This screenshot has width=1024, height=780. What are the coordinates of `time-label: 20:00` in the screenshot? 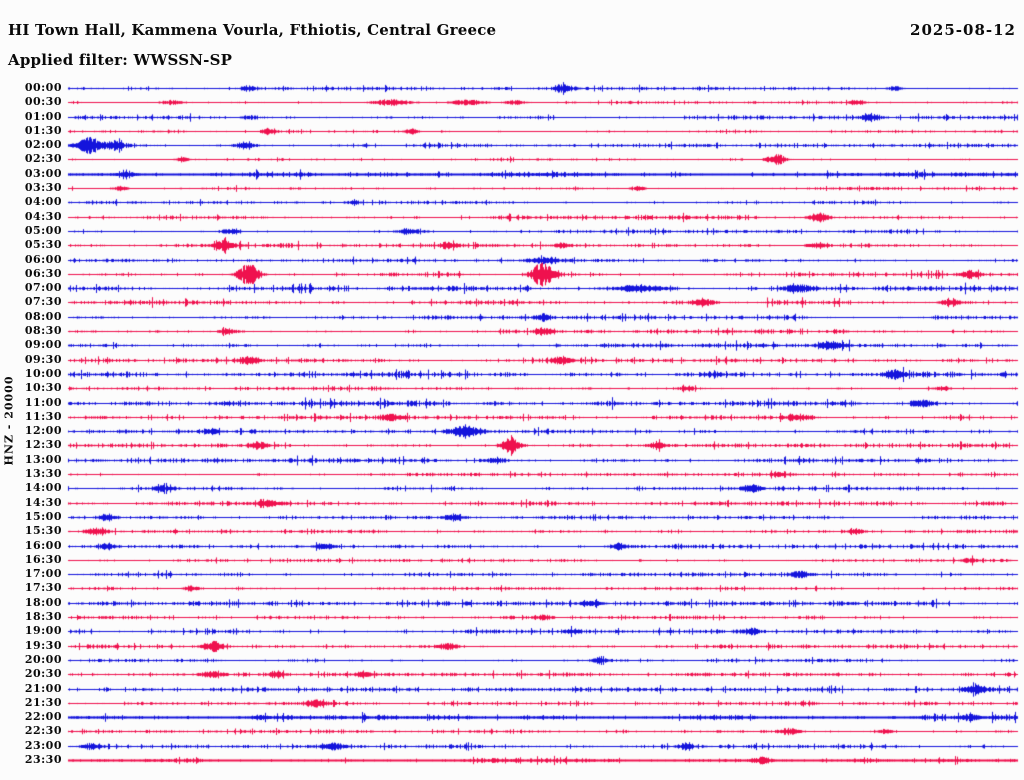 It's located at (43, 659).